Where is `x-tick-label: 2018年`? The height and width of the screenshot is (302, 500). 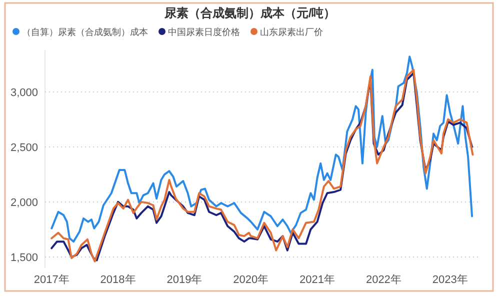
x-tick-label: 2018年 is located at coordinates (118, 280).